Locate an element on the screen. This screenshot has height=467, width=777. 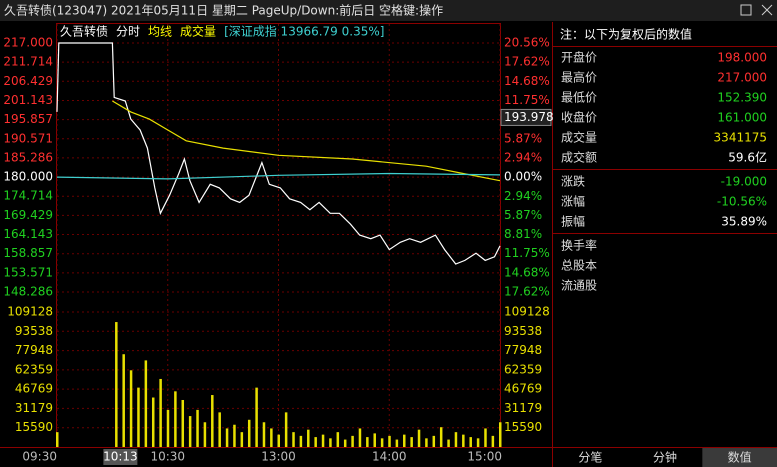
volume-tick-label: 62359 is located at coordinates (34, 369).